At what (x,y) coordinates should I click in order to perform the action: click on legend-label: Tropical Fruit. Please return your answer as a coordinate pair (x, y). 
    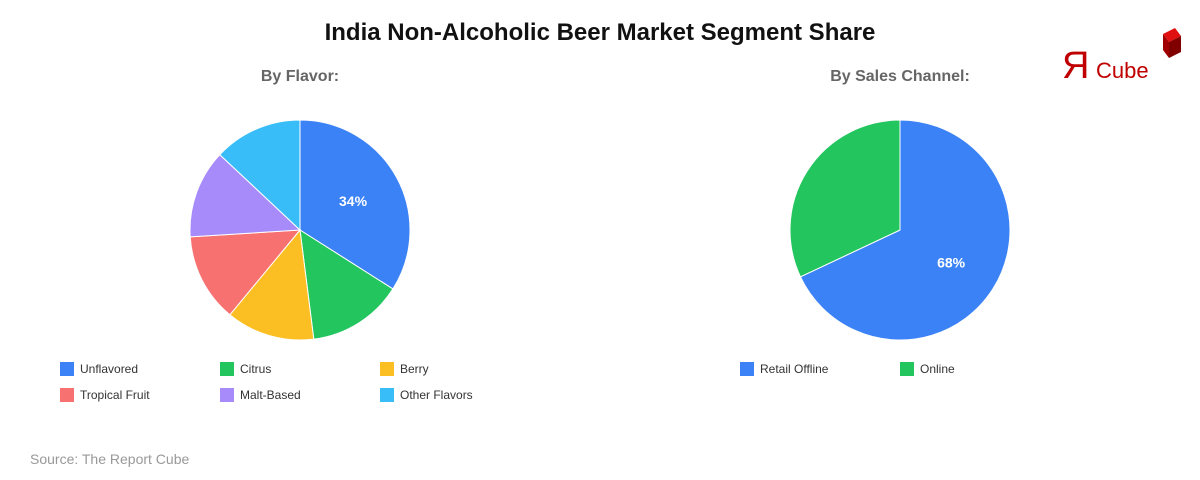
    Looking at the image, I should click on (115, 395).